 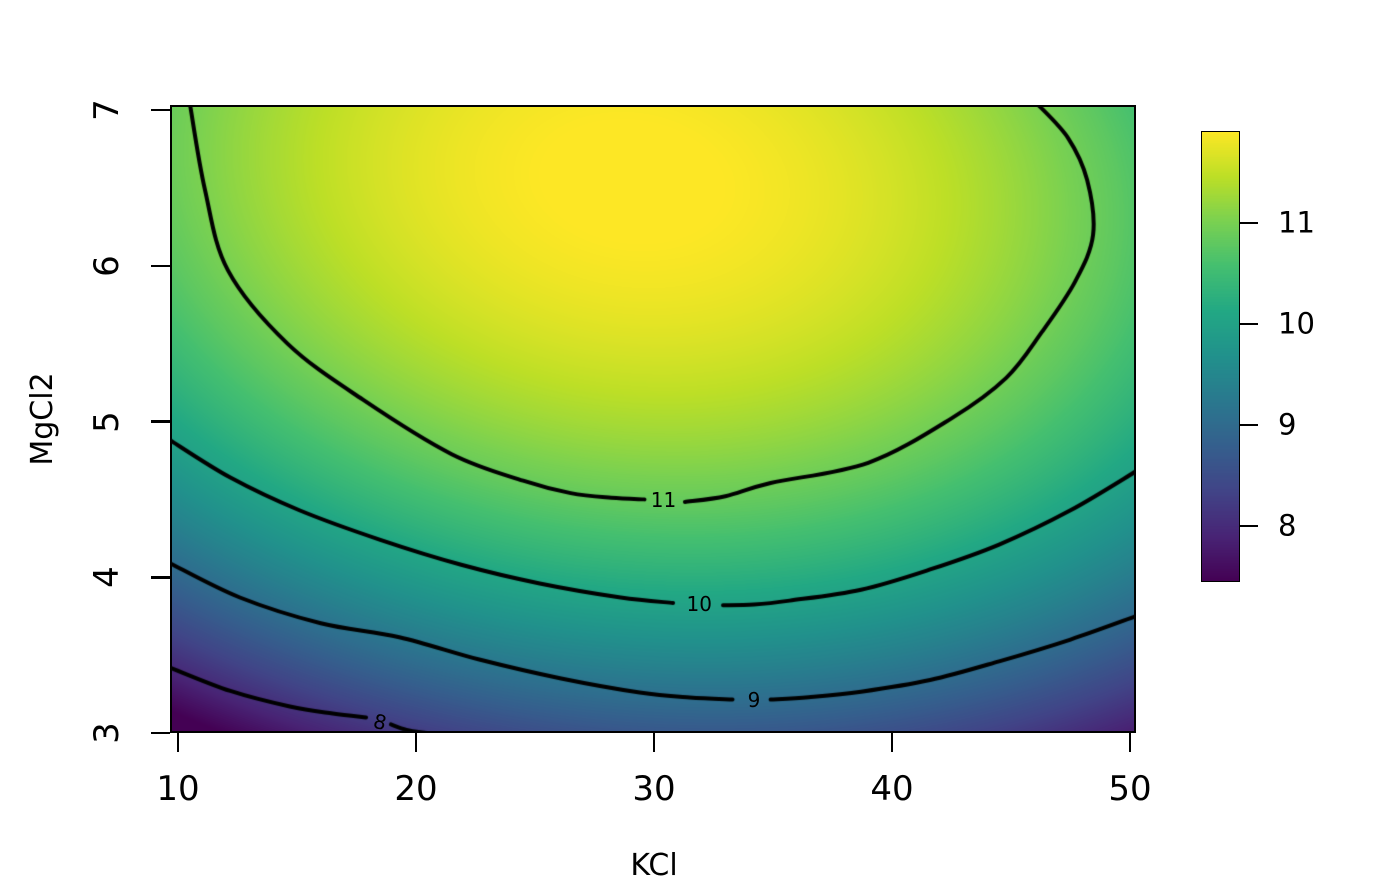 I want to click on y-tick-label-4: 4, so click(x=107, y=577).